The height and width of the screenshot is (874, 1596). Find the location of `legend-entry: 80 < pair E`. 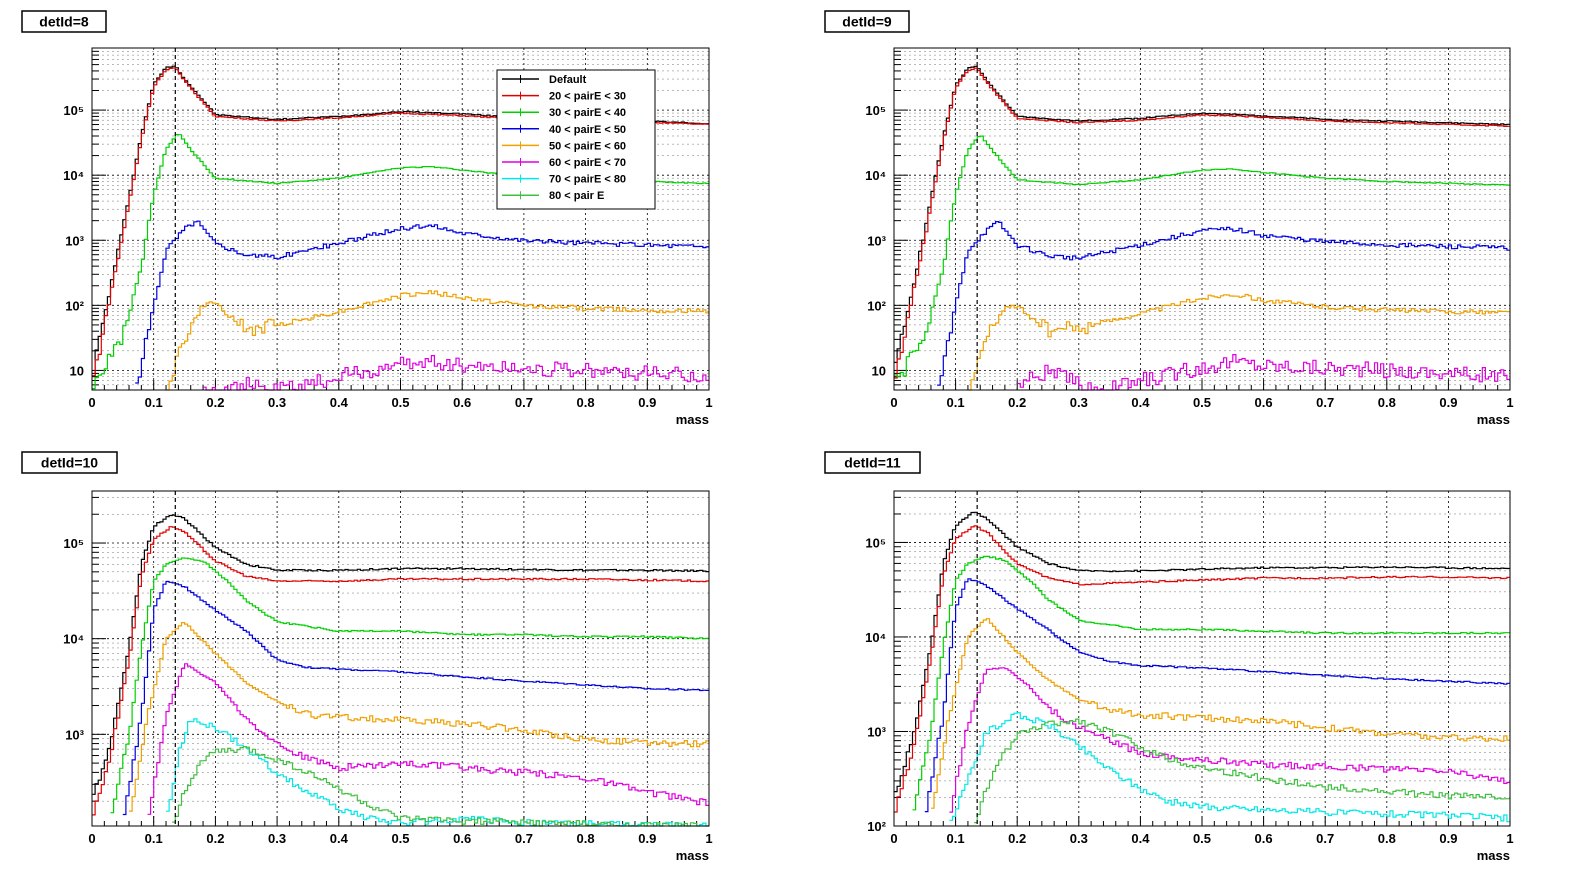

legend-entry: 80 < pair E is located at coordinates (576, 196).